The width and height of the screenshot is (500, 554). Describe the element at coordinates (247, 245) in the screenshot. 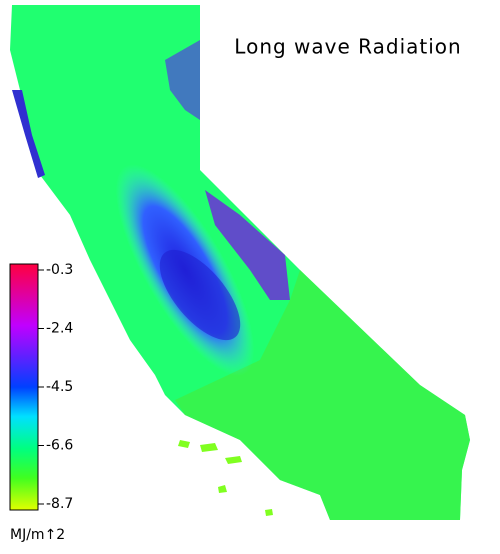

I see `sierra-patch` at that location.